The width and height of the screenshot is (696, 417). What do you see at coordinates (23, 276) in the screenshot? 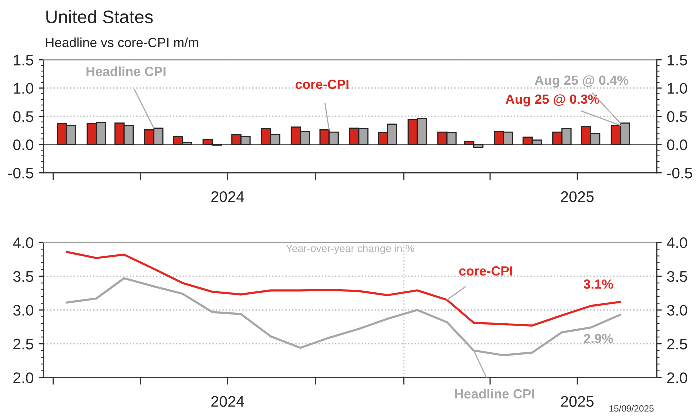
I see `y-tick-label: 3.5` at bounding box center [23, 276].